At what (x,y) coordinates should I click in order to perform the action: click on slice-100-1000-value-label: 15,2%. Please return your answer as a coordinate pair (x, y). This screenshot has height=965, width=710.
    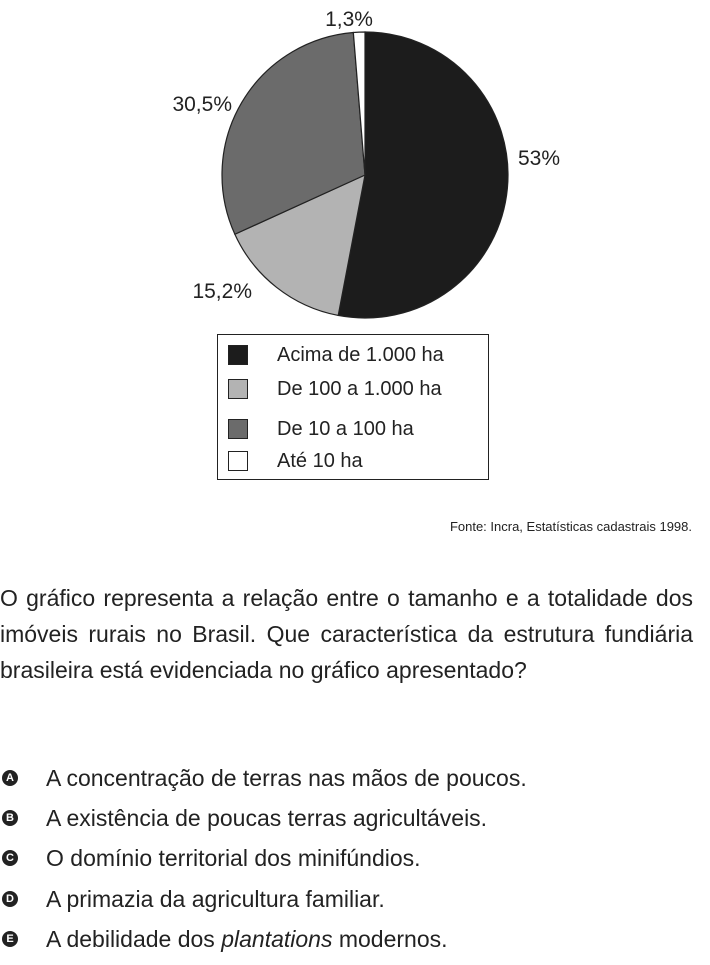
    Looking at the image, I should click on (222, 291).